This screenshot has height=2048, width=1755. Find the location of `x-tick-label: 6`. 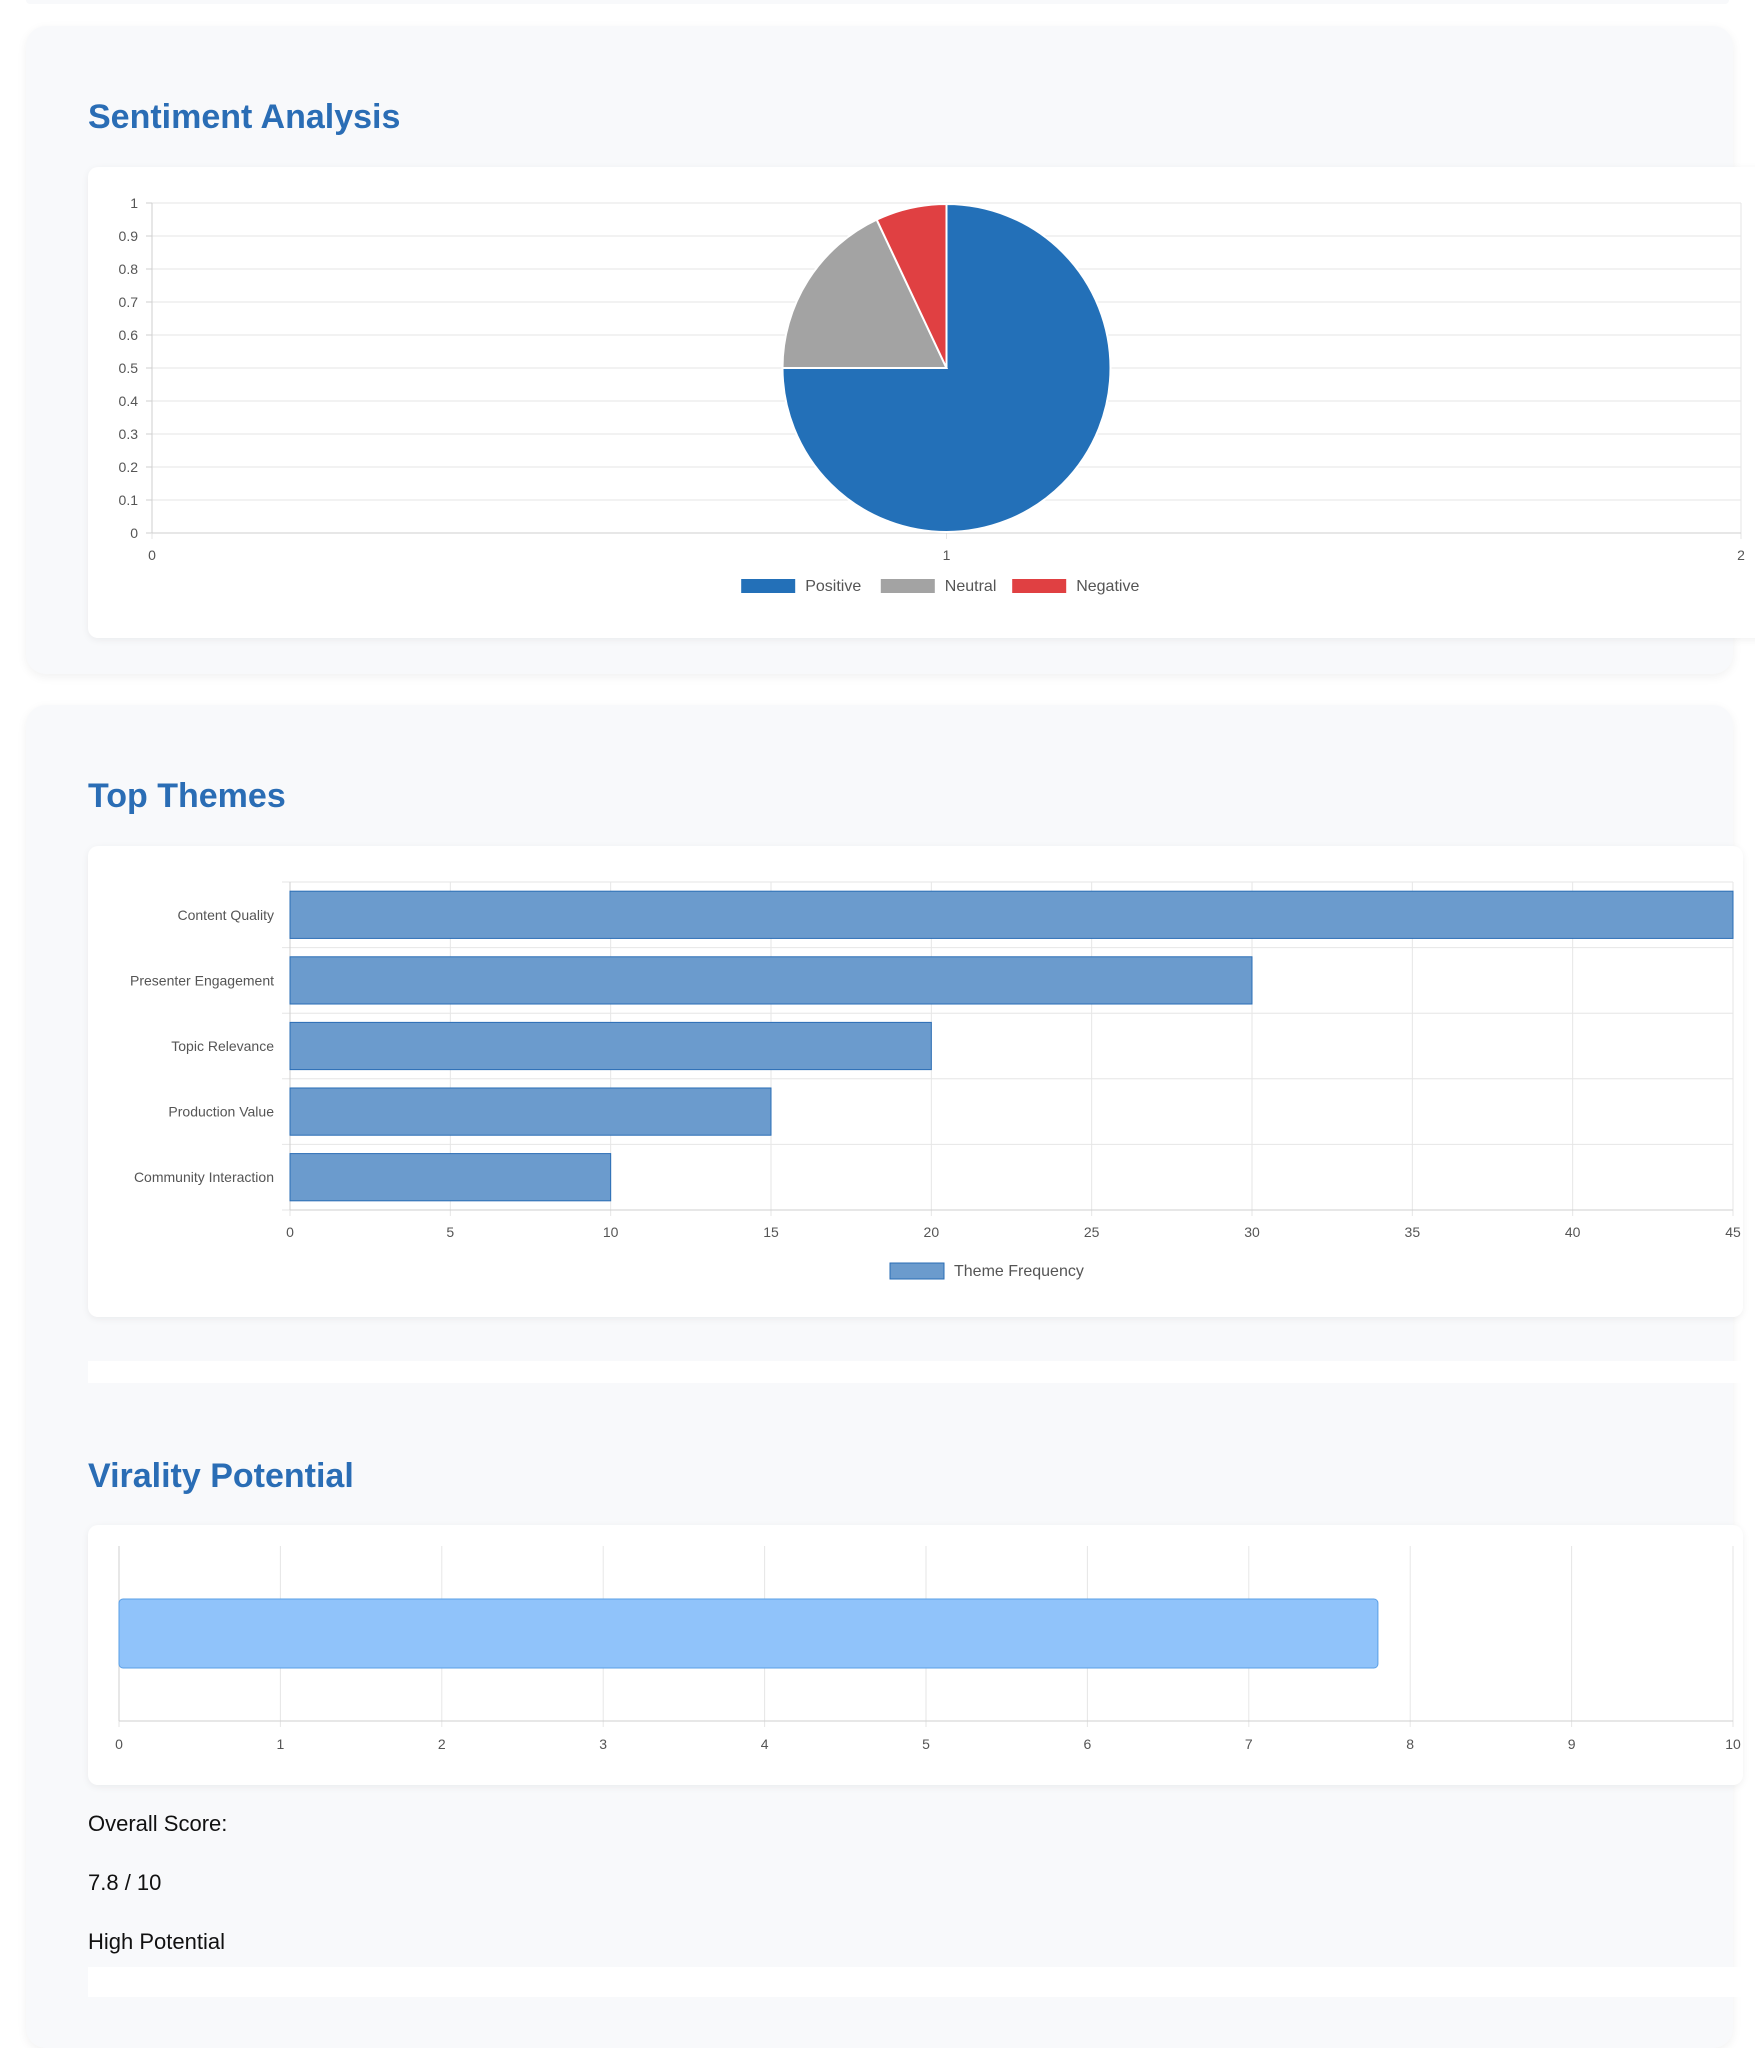

x-tick-label: 6 is located at coordinates (1088, 1744).